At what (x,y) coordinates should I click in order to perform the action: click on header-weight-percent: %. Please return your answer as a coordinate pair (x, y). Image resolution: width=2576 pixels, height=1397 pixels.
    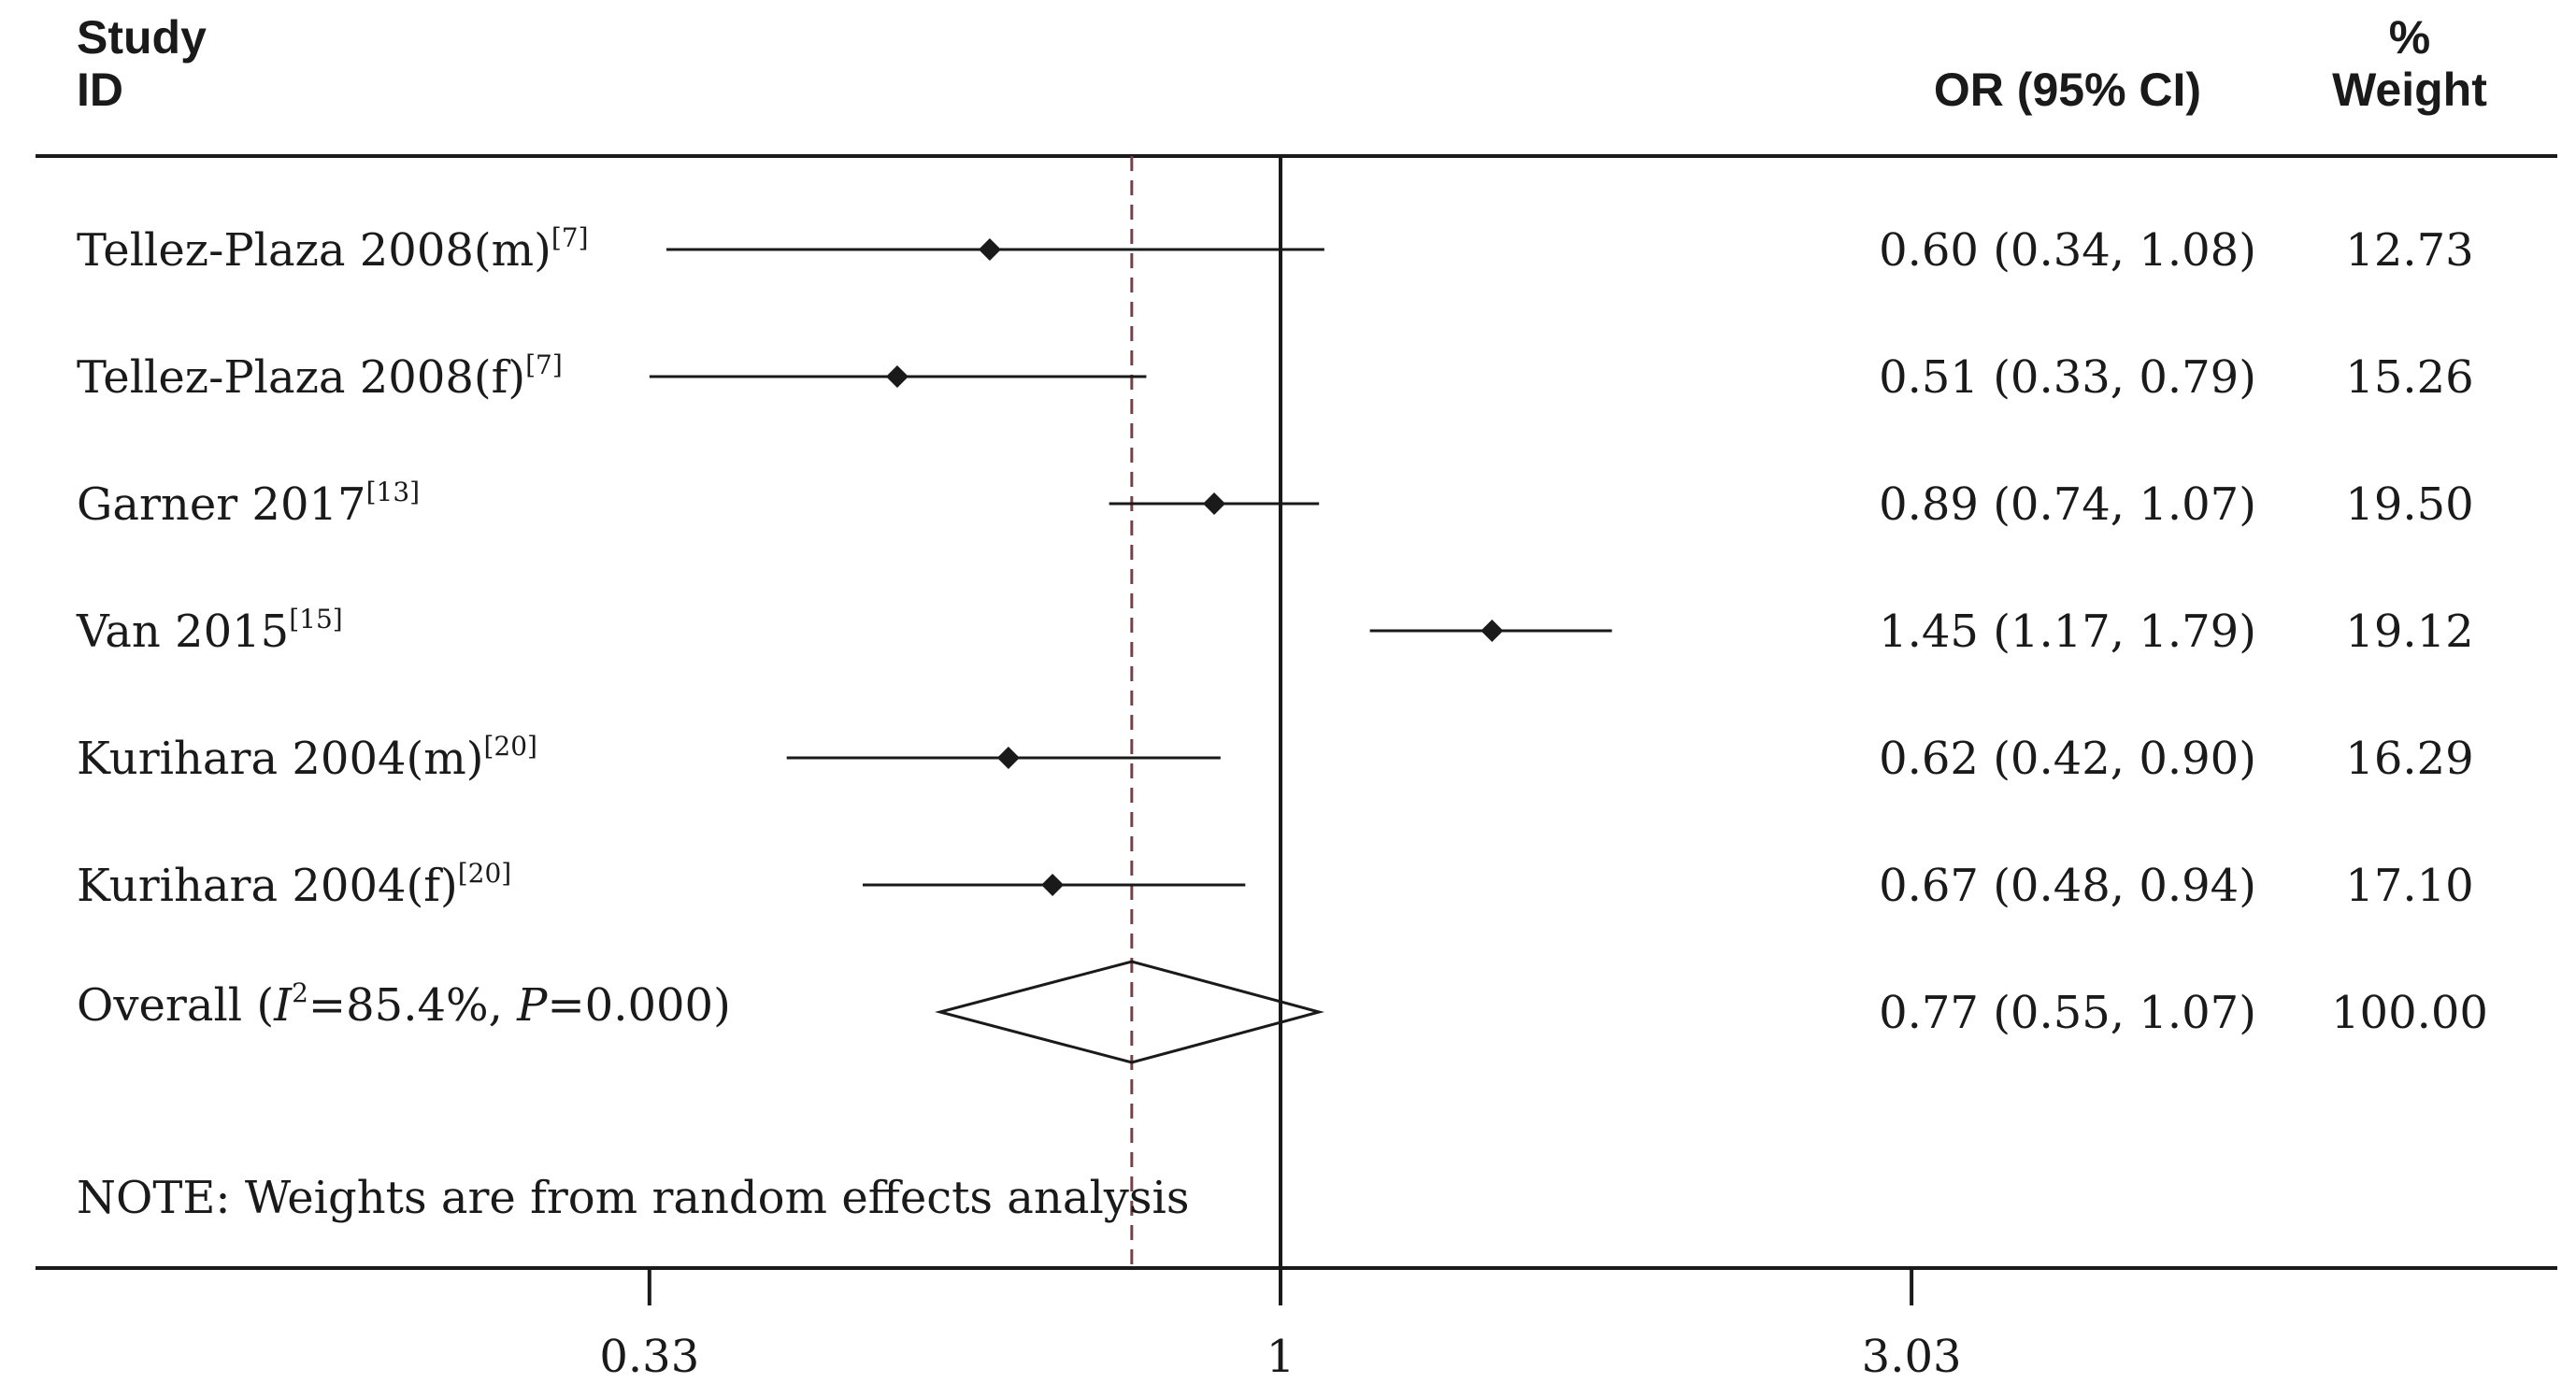
    Looking at the image, I should click on (2409, 37).